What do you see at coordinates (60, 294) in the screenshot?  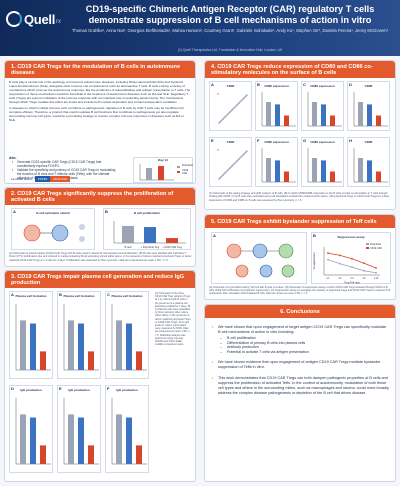 I see `s3-panel-letter: B` at bounding box center [60, 294].